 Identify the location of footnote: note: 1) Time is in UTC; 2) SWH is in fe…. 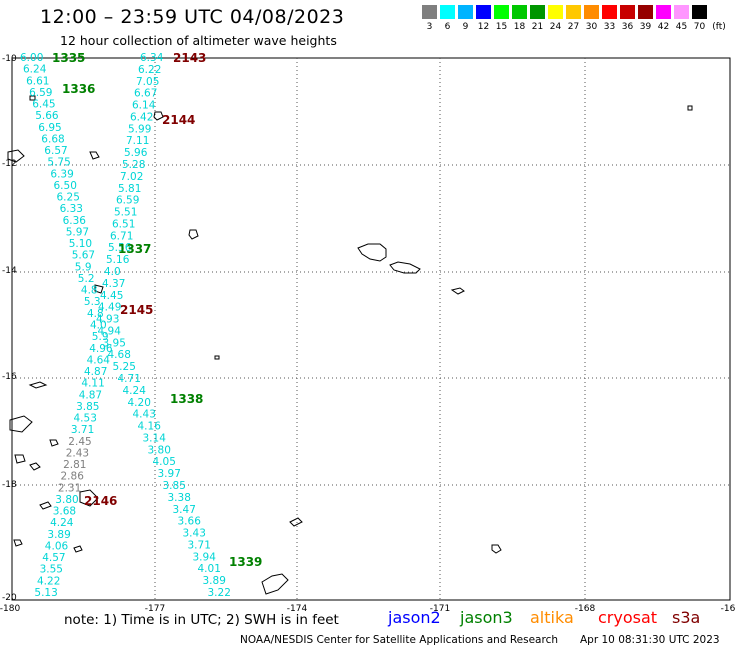
(201, 620).